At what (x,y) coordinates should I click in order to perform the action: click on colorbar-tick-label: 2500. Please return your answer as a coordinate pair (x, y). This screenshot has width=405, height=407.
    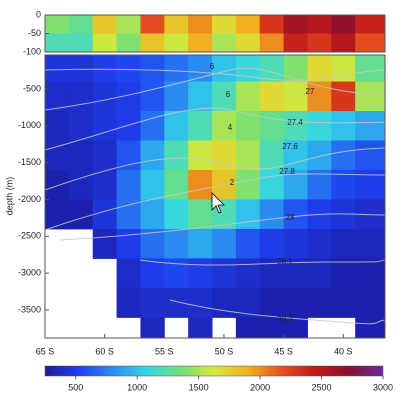
    Looking at the image, I should click on (322, 387).